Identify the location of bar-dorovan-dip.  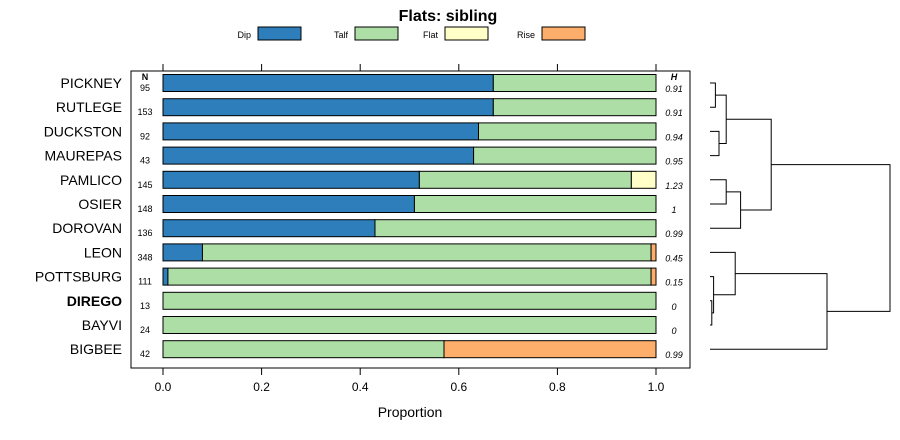
(269, 228).